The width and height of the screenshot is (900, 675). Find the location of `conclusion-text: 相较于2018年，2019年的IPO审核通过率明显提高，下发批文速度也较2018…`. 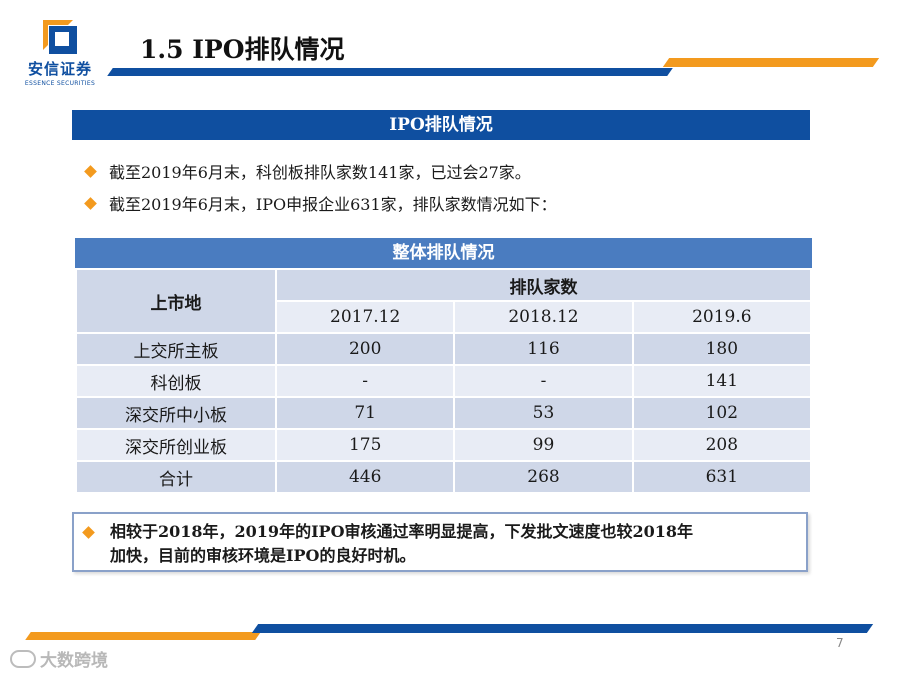

conclusion-text: 相较于2018年，2019年的IPO审核通过率明显提高，下发批文速度也较2018… is located at coordinates (439, 544).